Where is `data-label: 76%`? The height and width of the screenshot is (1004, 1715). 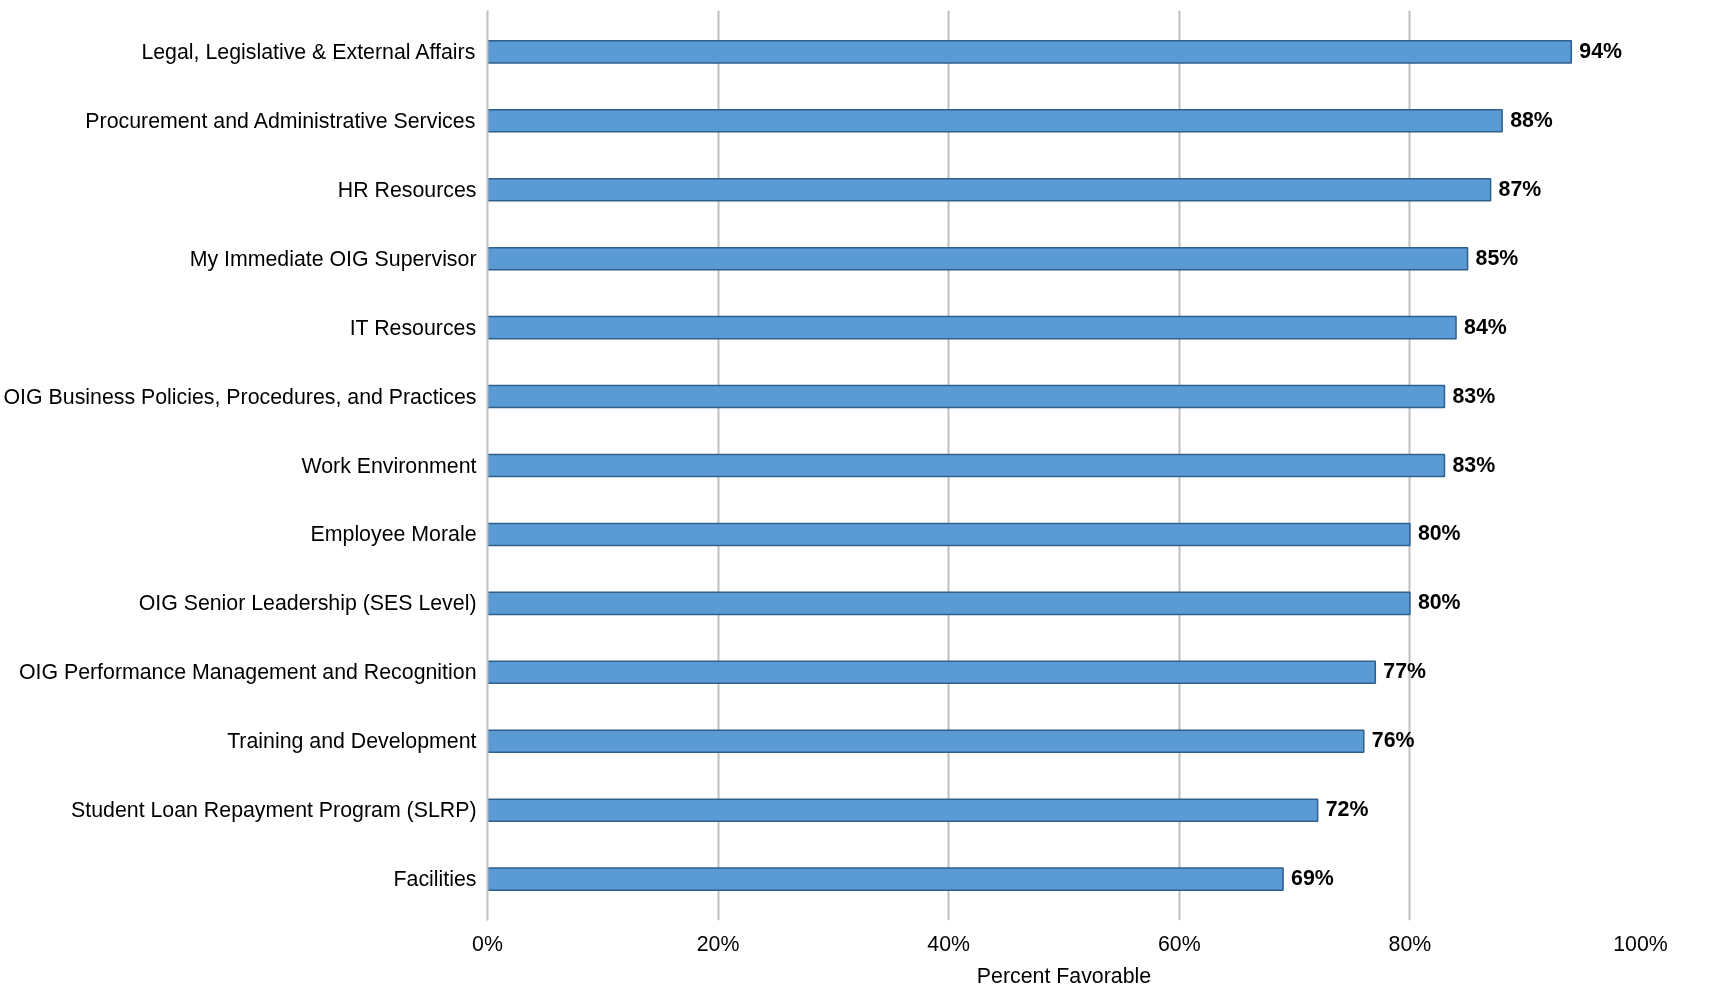
data-label: 76% is located at coordinates (1393, 740).